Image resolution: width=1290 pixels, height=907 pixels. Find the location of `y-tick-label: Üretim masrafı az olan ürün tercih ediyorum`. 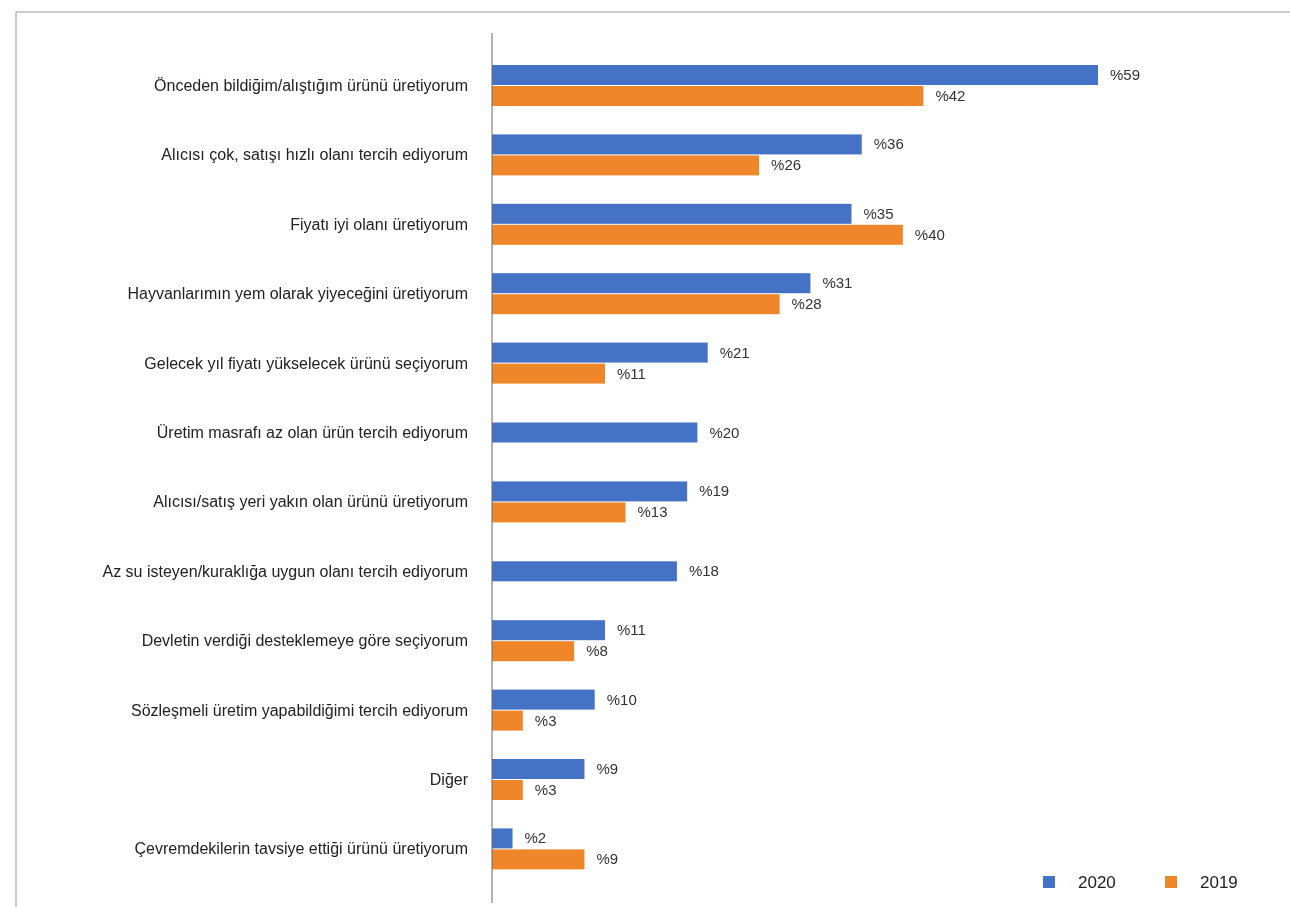

y-tick-label: Üretim masrafı az olan ürün tercih ediyorum is located at coordinates (312, 432).